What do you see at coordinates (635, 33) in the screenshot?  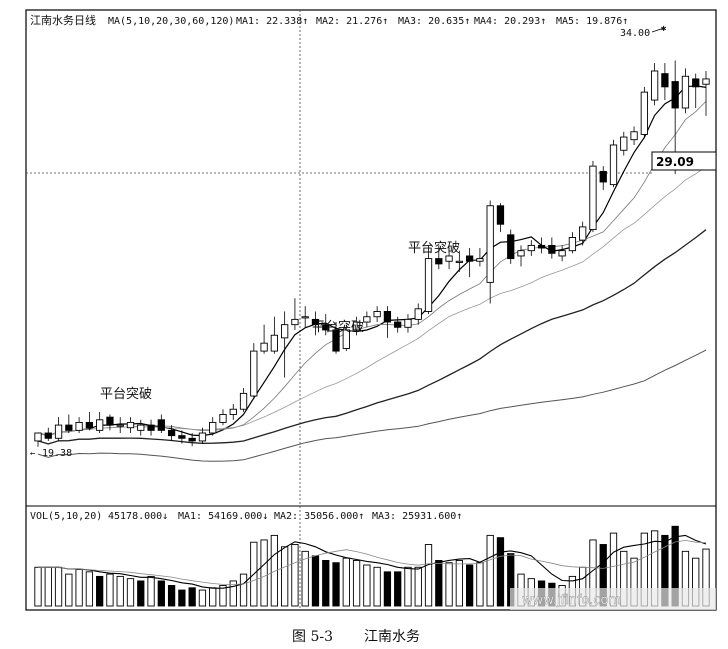 I see `high-label: 34.00` at bounding box center [635, 33].